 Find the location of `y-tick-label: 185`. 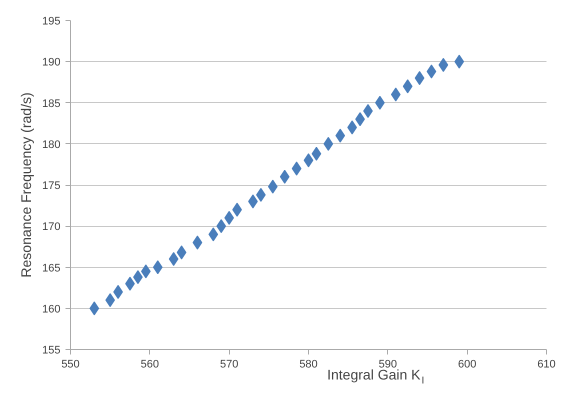

y-tick-label: 185 is located at coordinates (51, 104).